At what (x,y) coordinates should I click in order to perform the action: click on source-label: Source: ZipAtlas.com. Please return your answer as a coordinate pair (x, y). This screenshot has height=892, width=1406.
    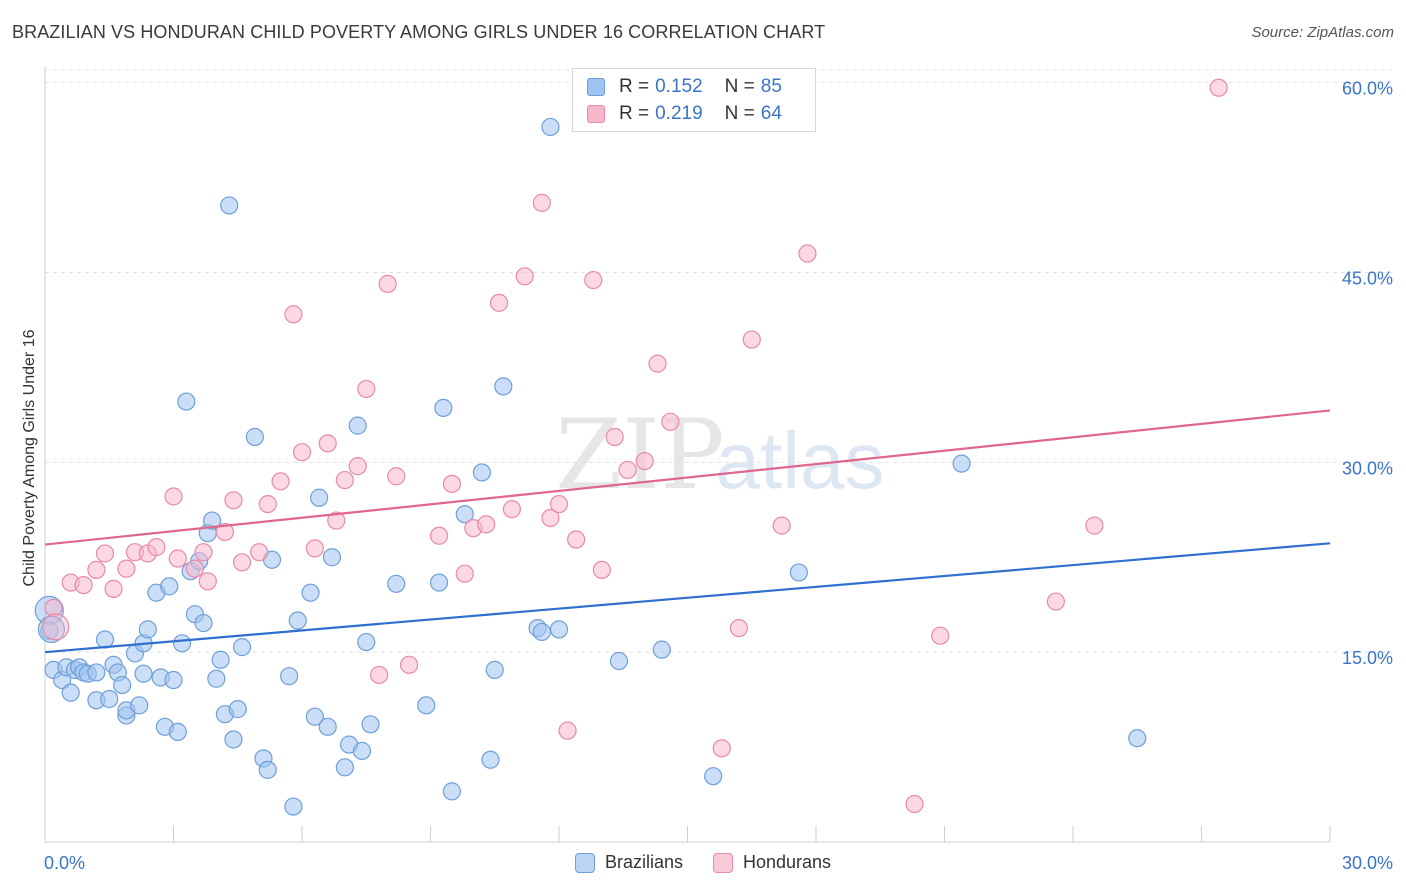
    Looking at the image, I should click on (1322, 32).